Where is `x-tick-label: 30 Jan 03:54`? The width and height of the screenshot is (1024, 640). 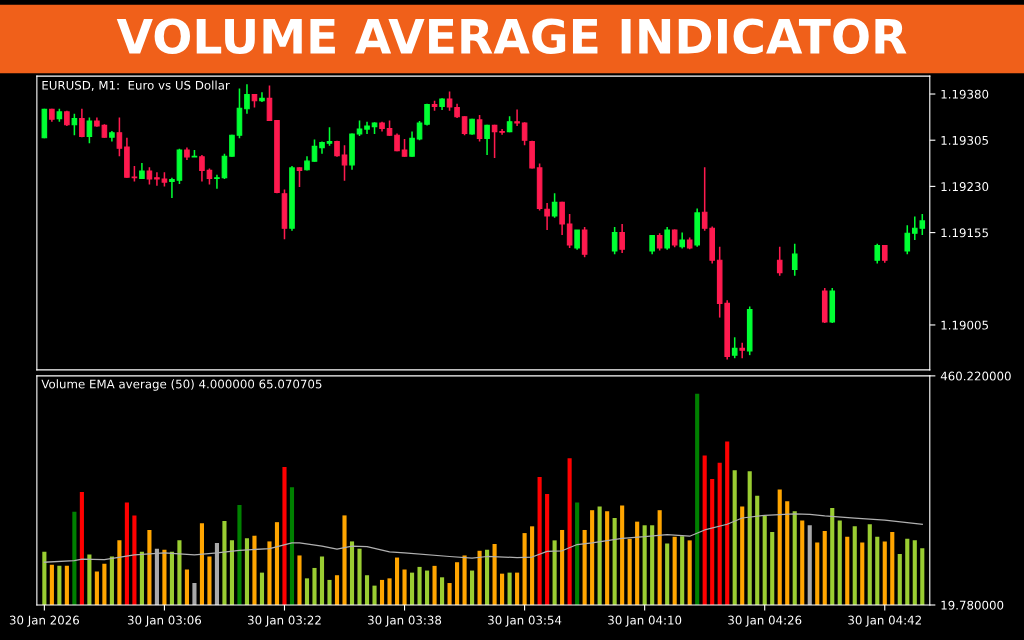
x-tick-label: 30 Jan 03:54 is located at coordinates (525, 621).